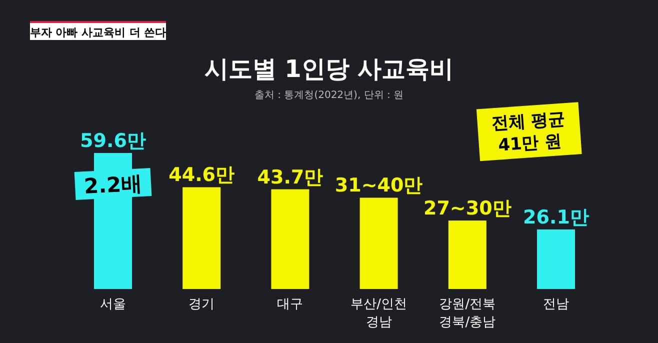  Describe the element at coordinates (201, 175) in the screenshot. I see `data-label: 44.6만` at that location.